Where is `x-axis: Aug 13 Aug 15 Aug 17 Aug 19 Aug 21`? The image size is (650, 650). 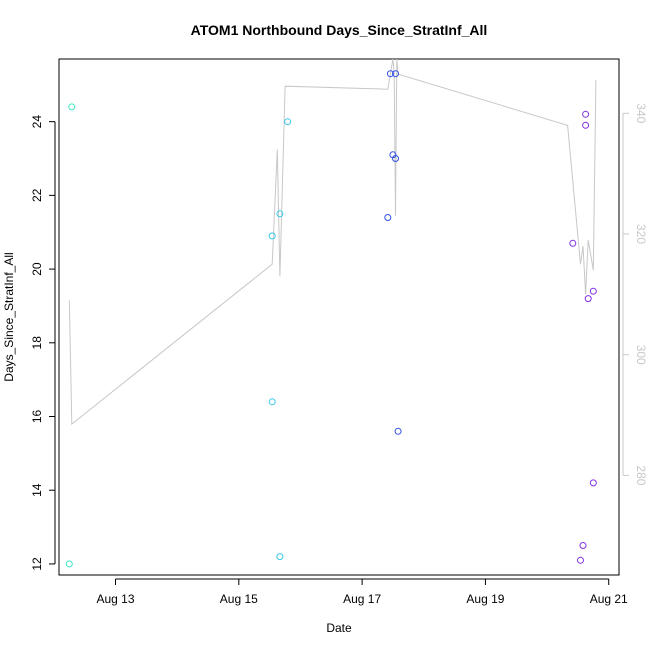
x-axis: Aug 13 Aug 15 Aug 17 Aug 19 Aug 21 is located at coordinates (362, 592).